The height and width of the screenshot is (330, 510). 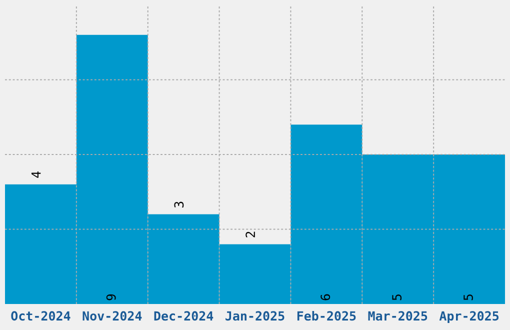 I want to click on data-label: 4, so click(x=36, y=174).